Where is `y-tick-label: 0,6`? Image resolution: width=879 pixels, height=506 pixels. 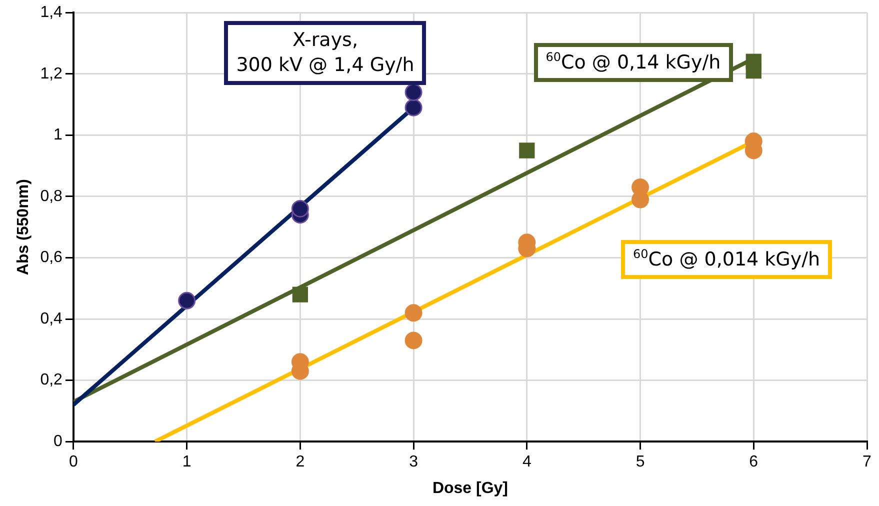 y-tick-label: 0,6 is located at coordinates (51, 257).